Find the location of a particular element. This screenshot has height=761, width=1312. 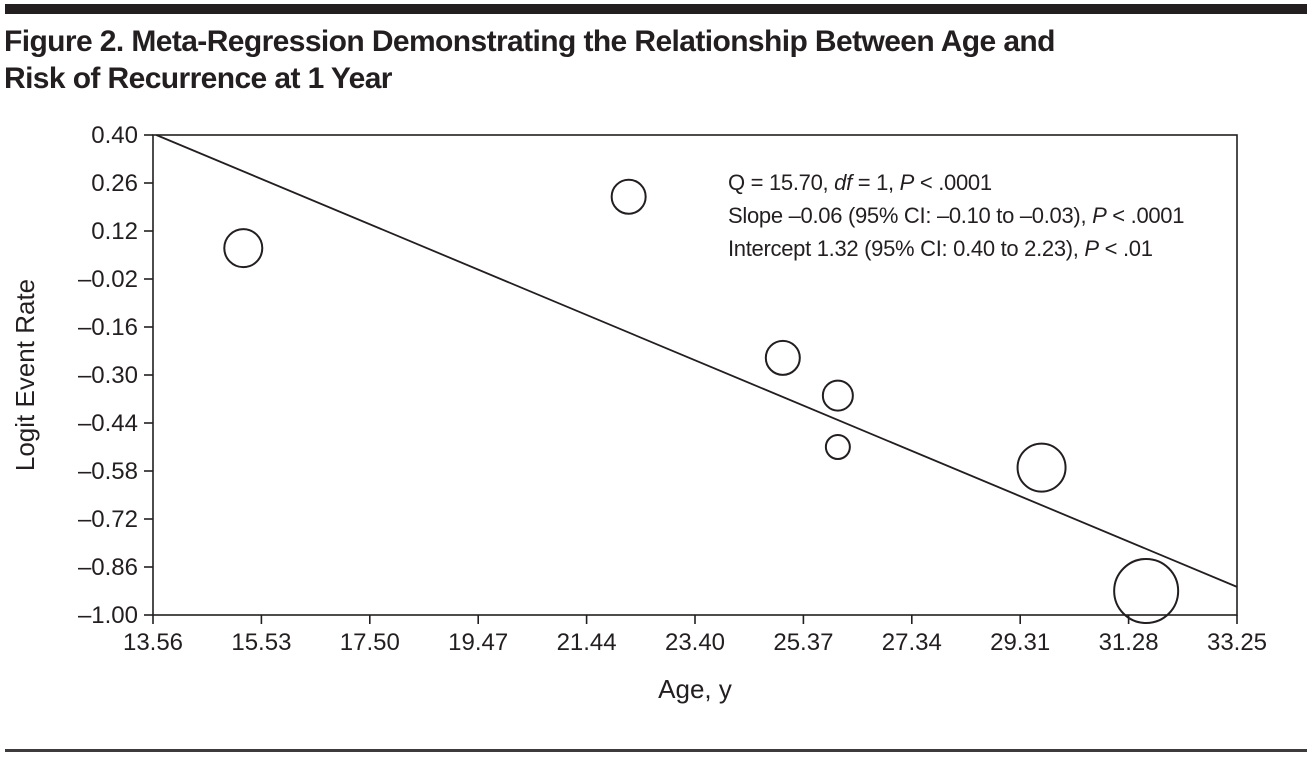

x-tick-label: 31.28 is located at coordinates (1129, 642).